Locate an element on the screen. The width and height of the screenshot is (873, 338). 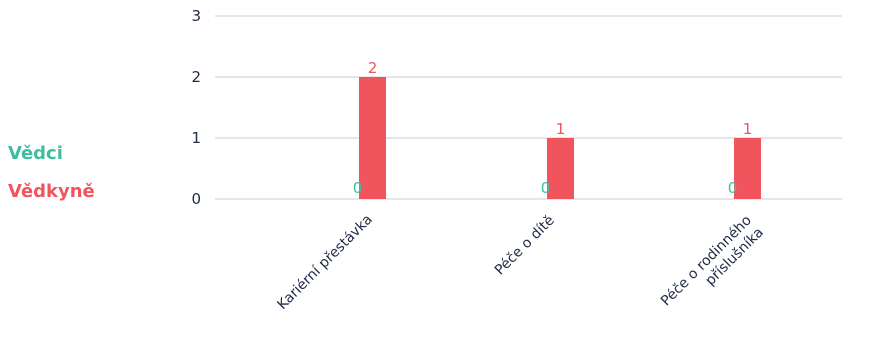
x-category-label-1: Péče o dítě is located at coordinates (525, 246).